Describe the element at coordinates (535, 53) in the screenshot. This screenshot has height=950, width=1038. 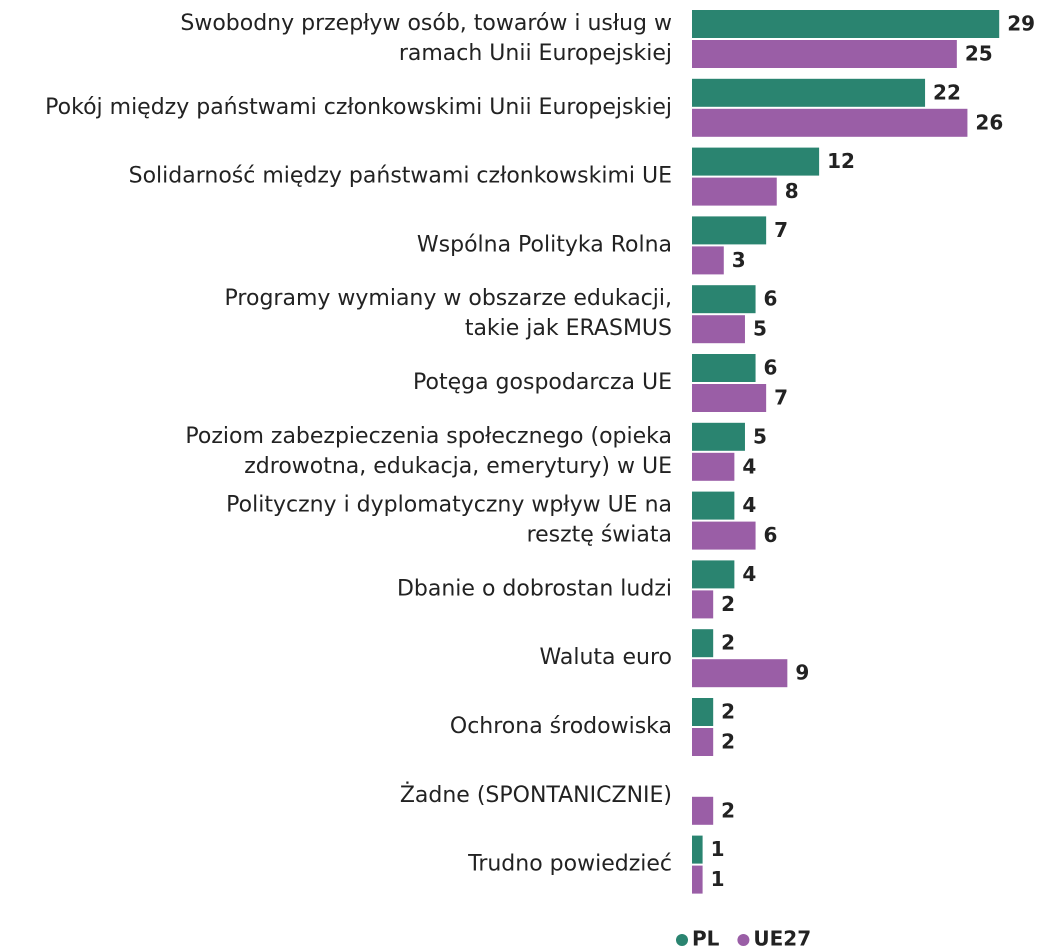
I see `category-label: ramach Unii Europejskiej` at that location.